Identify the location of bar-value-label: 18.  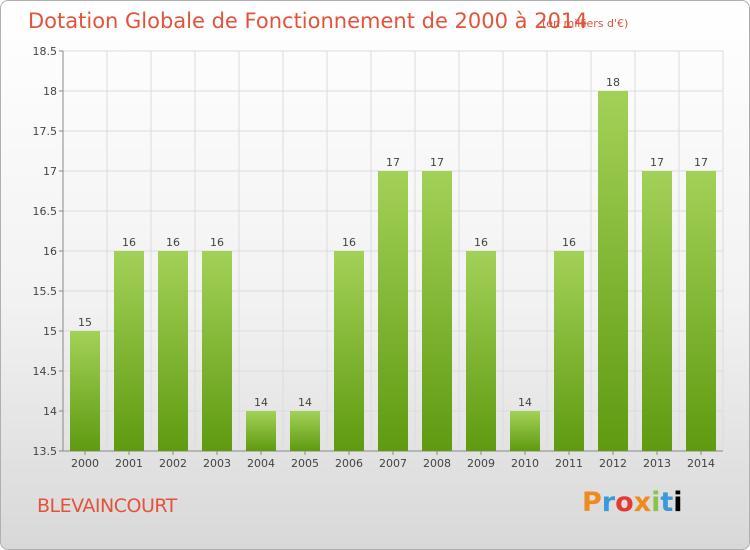
(613, 82).